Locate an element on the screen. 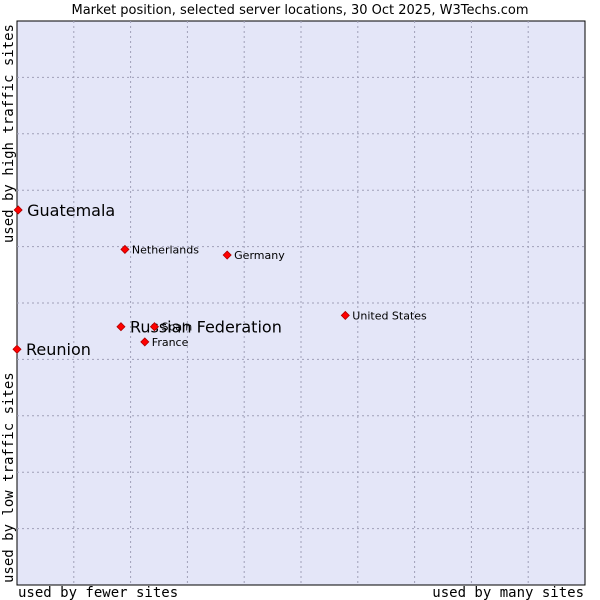  point-marker-germany is located at coordinates (227, 255).